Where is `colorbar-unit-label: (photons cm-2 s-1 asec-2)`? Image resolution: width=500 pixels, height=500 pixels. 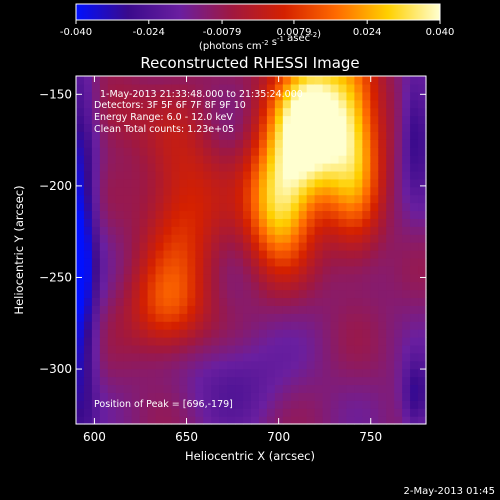 colorbar-unit-label: (photons cm-2 s-1 asec-2) is located at coordinates (260, 40).